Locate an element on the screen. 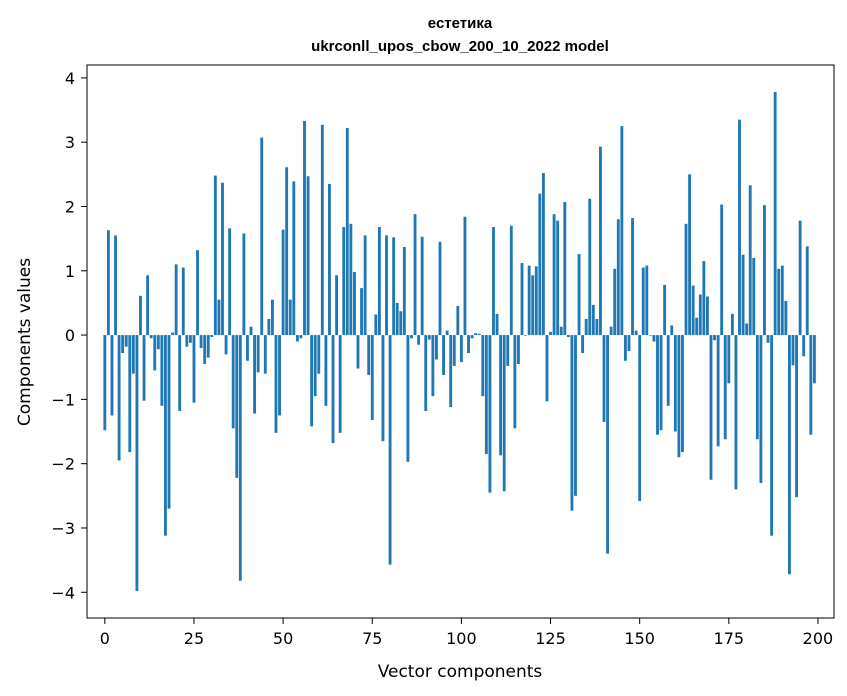 Image resolution: width=847 pixels, height=696 pixels. y-tick-label-2: 2 is located at coordinates (70, 206).